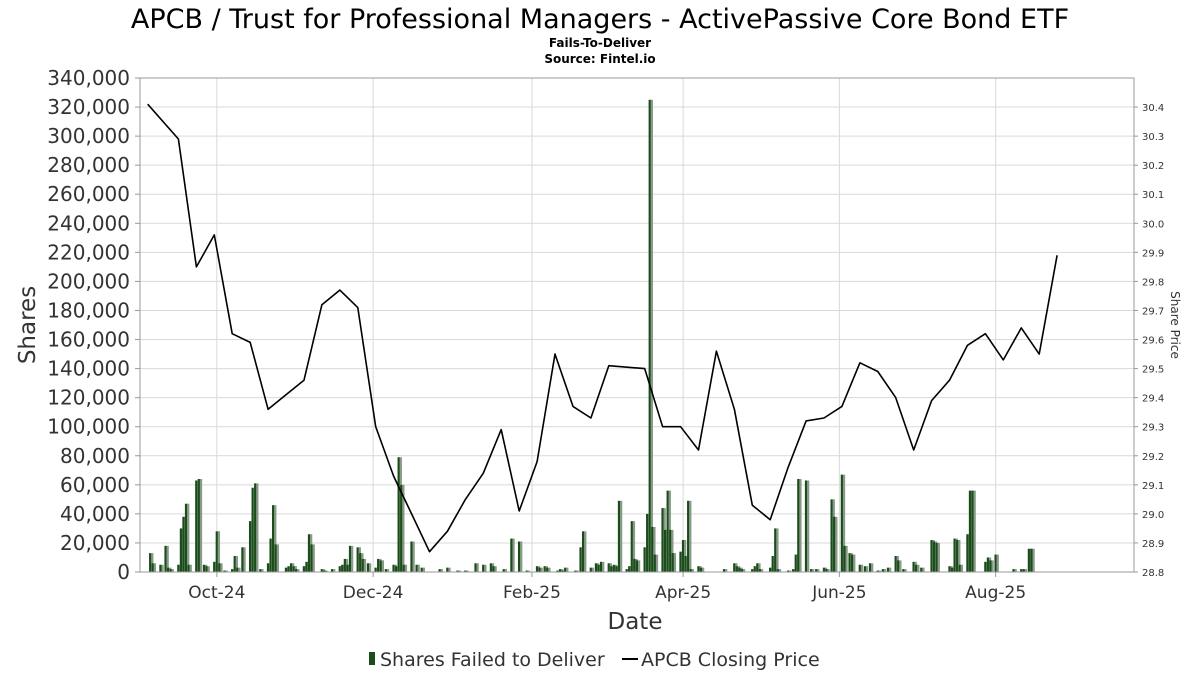 This screenshot has width=1200, height=675. What do you see at coordinates (1153, 428) in the screenshot?
I see `y2-tick-label: 29.3` at bounding box center [1153, 428].